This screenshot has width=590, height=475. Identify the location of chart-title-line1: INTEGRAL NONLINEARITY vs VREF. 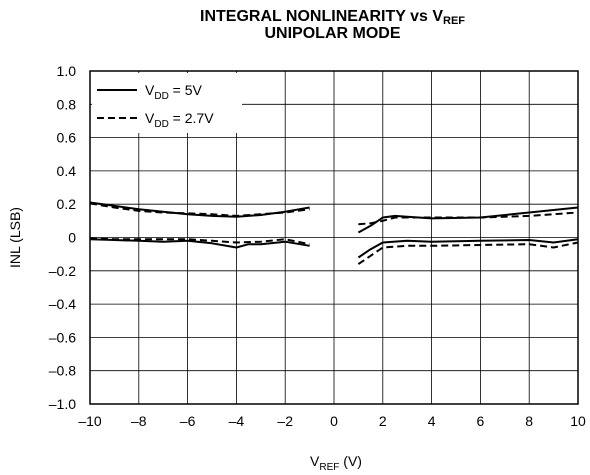
(332, 17).